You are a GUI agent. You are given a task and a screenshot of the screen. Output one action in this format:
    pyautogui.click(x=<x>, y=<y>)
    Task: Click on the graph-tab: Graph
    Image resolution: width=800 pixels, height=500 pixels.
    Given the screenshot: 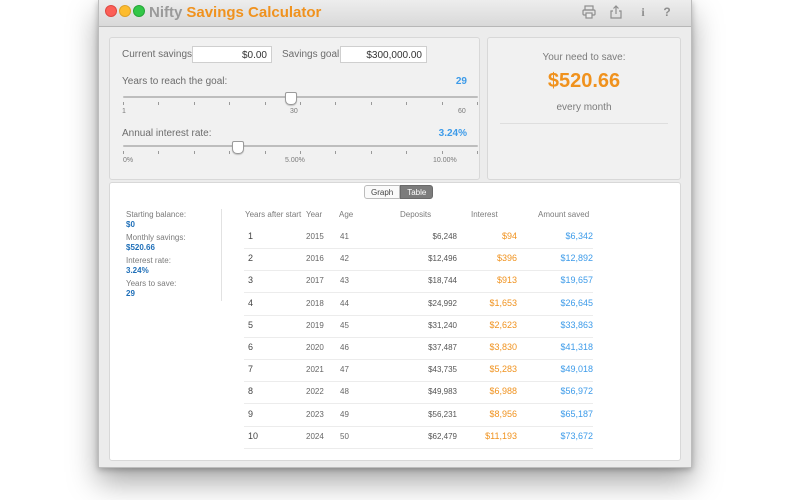 What is the action you would take?
    pyautogui.click(x=382, y=192)
    